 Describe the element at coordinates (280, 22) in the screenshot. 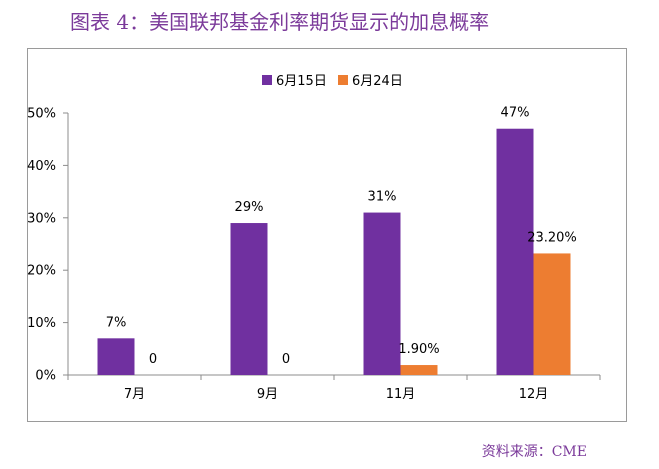

I see `figure-title: 图表 4：美国联邦基金利率期货显示的加息概率` at that location.